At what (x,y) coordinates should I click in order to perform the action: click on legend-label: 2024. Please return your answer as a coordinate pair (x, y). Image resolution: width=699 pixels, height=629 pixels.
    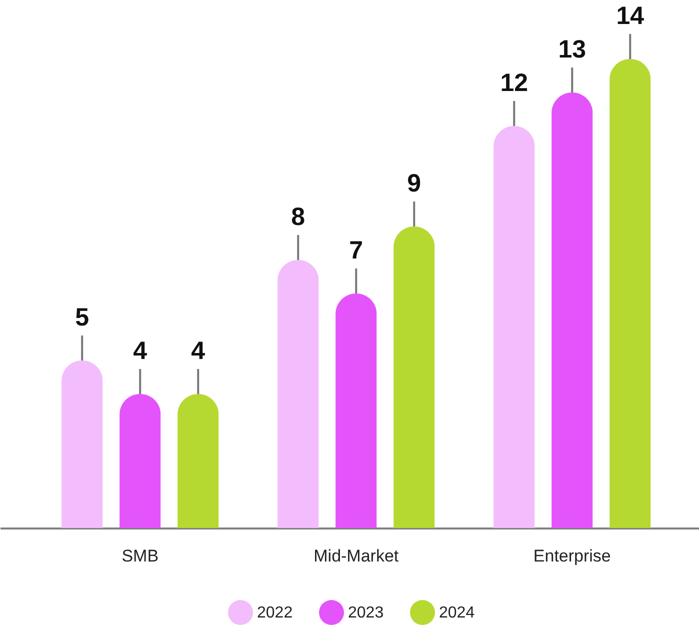
    Looking at the image, I should click on (457, 613).